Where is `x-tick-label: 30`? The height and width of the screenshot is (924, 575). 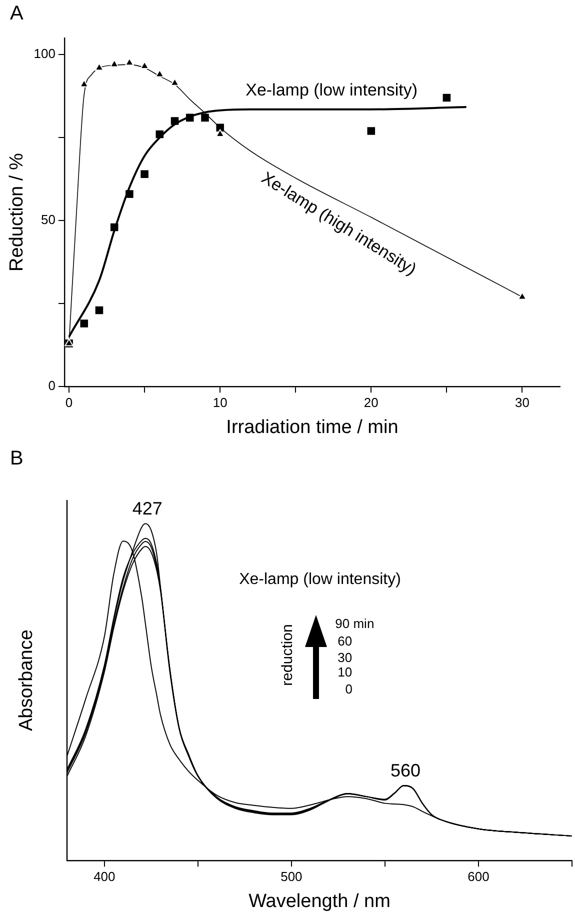 x-tick-label: 30 is located at coordinates (522, 402).